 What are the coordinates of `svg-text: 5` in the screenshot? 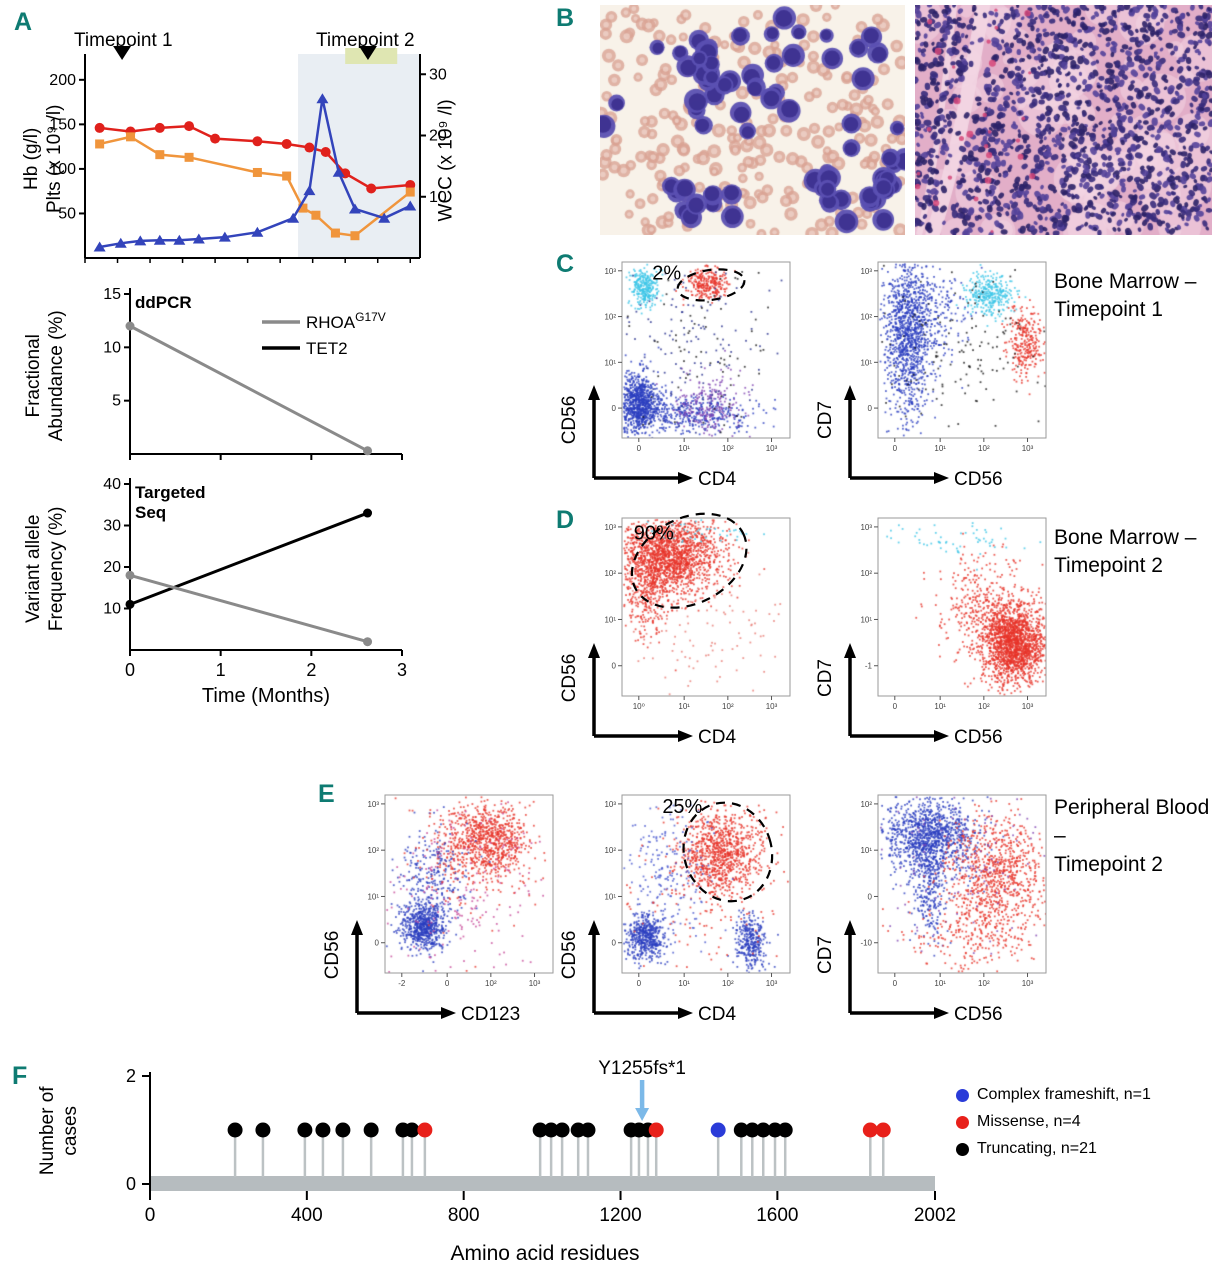 It's located at (116, 401).